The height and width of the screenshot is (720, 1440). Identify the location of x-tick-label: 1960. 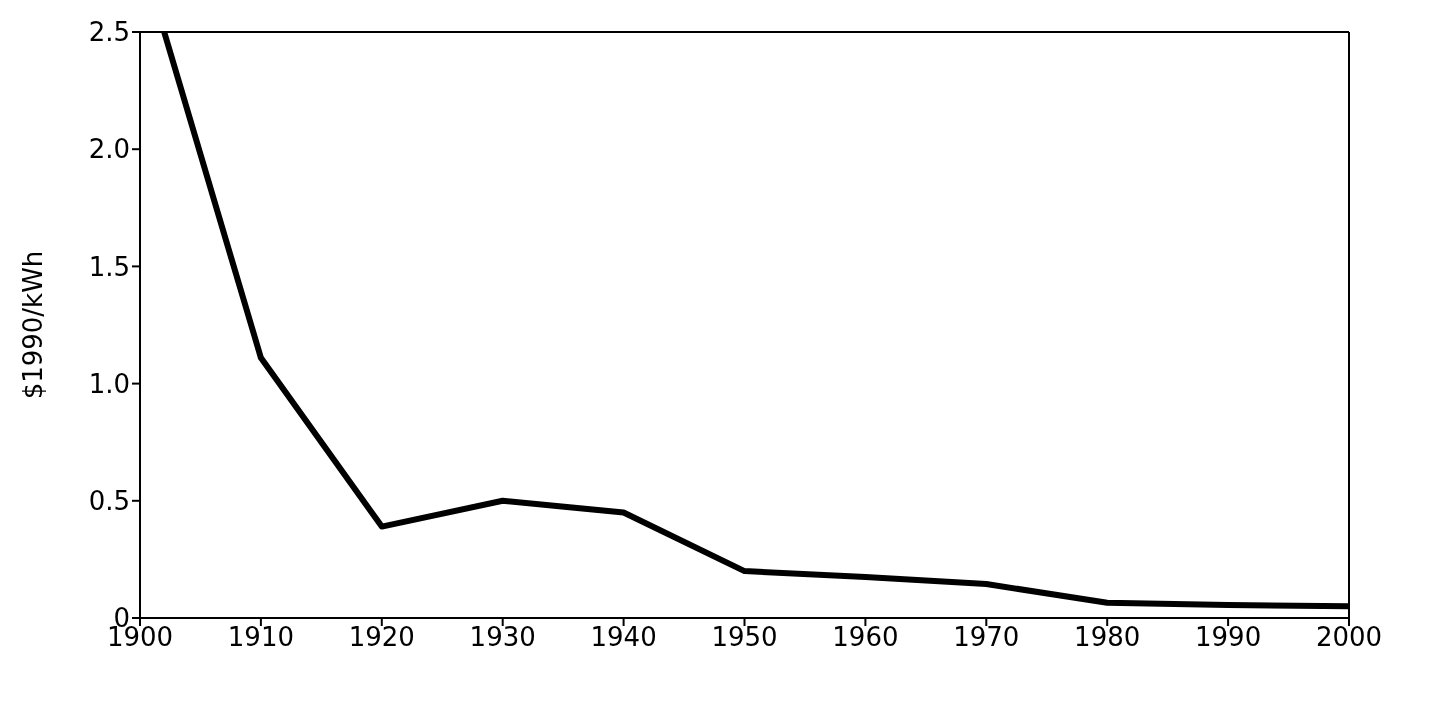
(865, 637).